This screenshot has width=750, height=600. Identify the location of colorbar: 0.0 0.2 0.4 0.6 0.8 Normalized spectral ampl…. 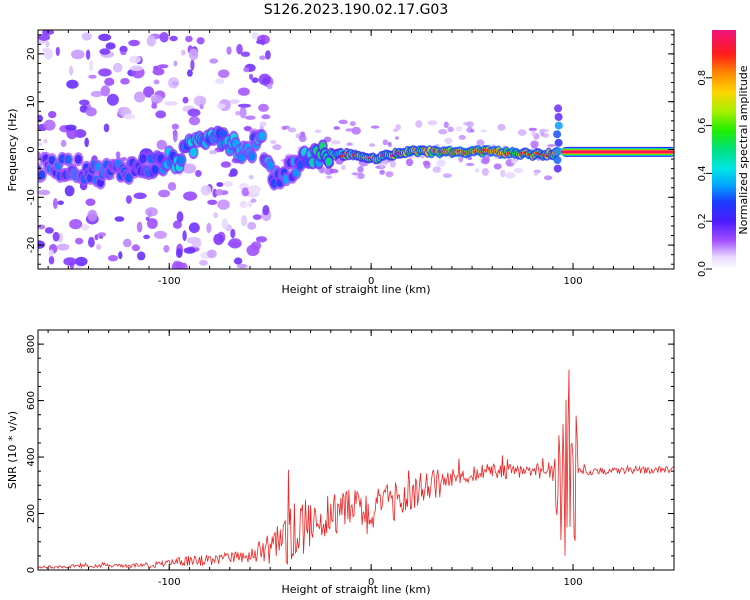
(723, 153).